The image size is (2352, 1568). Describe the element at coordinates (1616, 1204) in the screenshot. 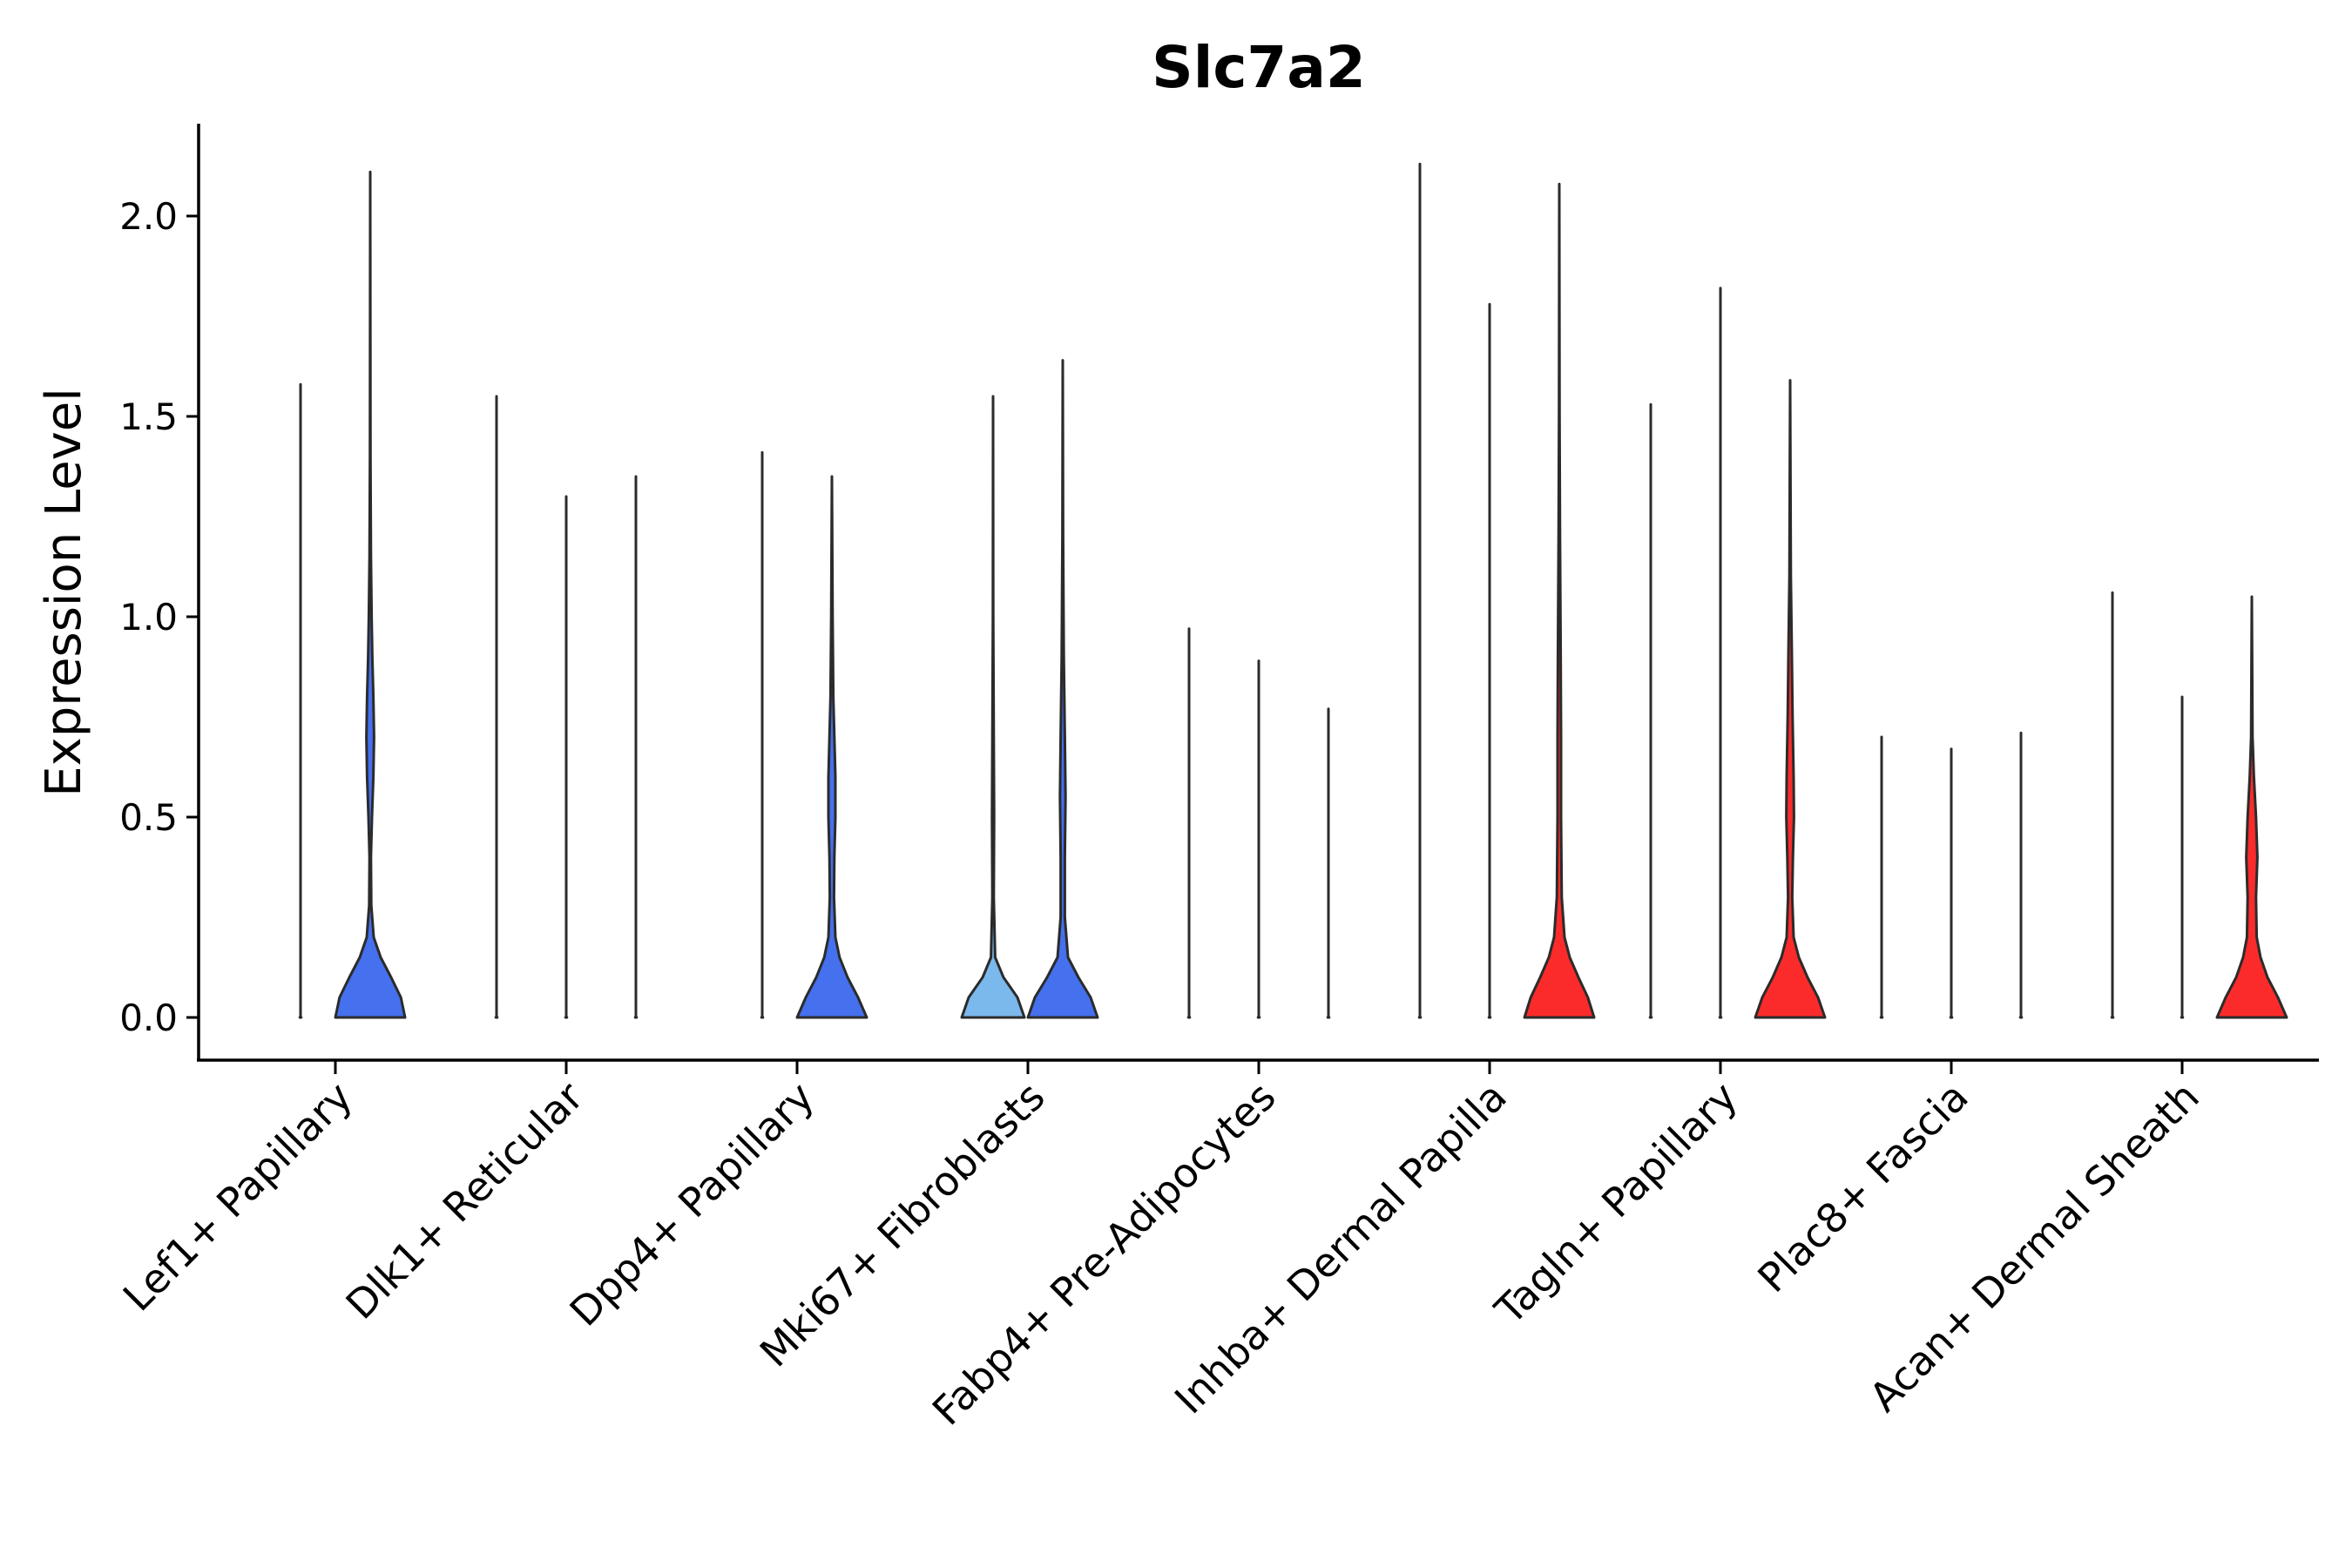

I see `x-tick-label: Tagln+ Papillary` at that location.